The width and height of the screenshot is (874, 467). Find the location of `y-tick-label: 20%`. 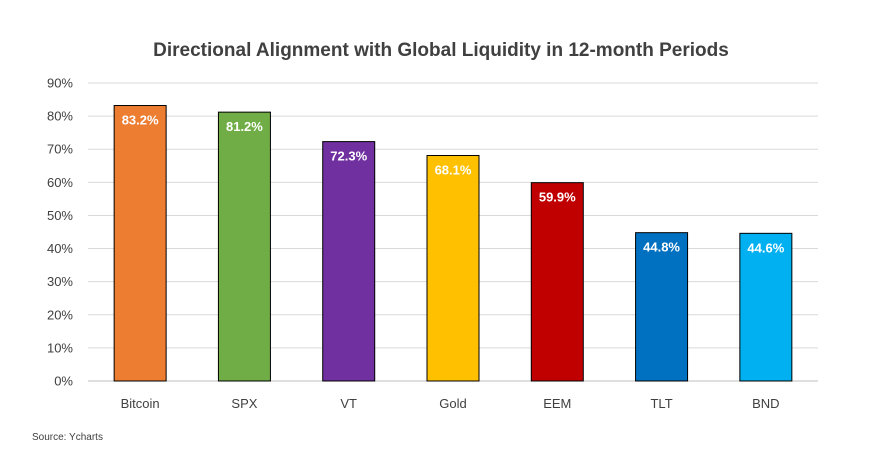

y-tick-label: 20% is located at coordinates (60, 314).